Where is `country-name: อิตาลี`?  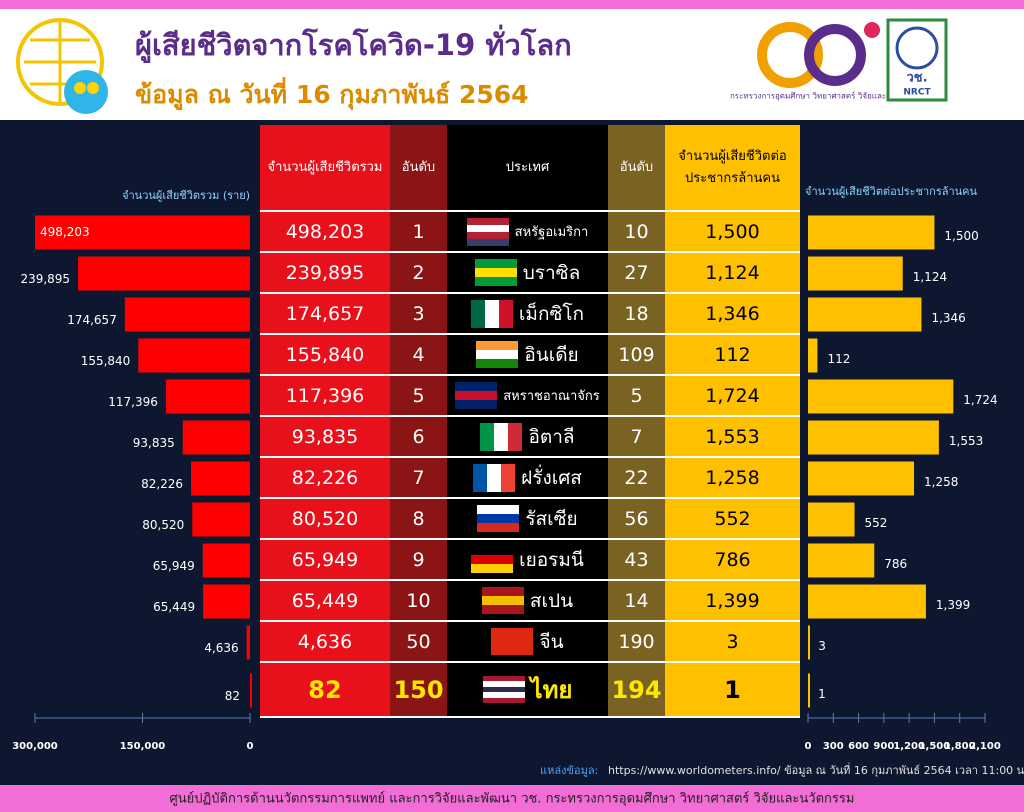 country-name: อิตาลี is located at coordinates (551, 436).